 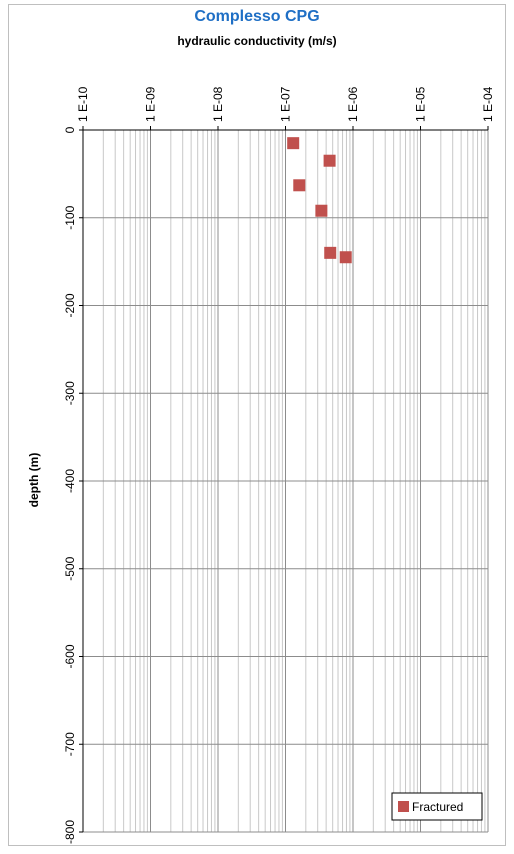 I want to click on y-tick-label: -400, so click(x=70, y=481).